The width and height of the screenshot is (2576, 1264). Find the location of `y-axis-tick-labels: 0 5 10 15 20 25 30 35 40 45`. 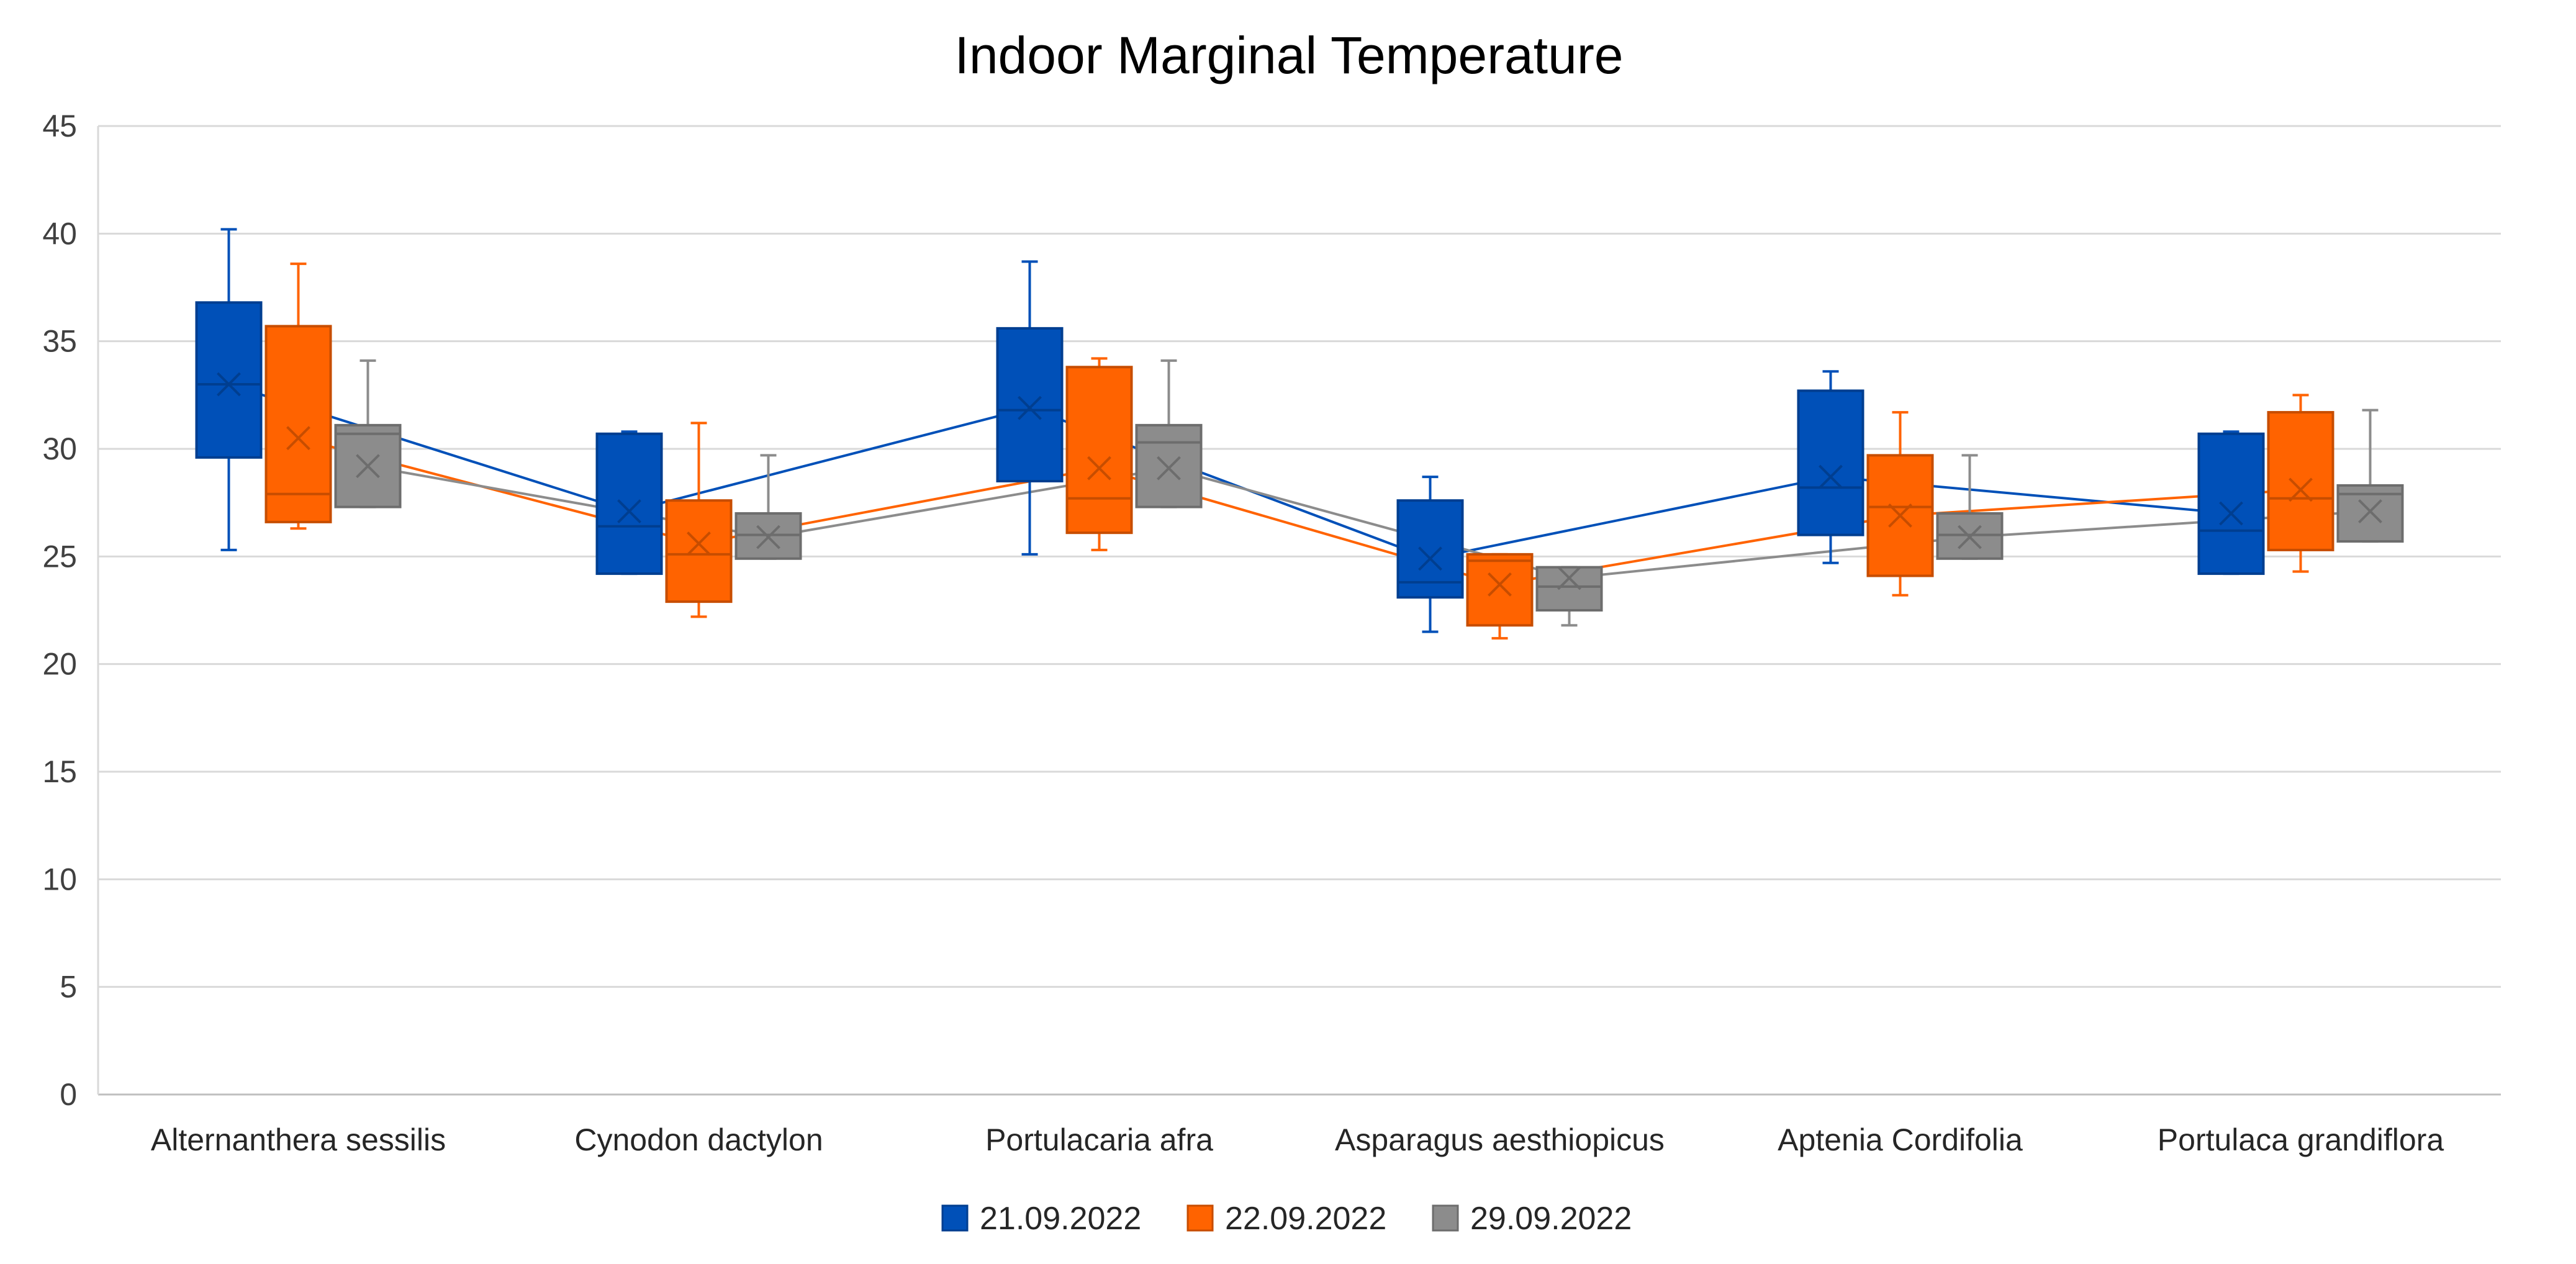

y-axis-tick-labels: 0 5 10 15 20 25 30 35 40 45 is located at coordinates (59, 610).